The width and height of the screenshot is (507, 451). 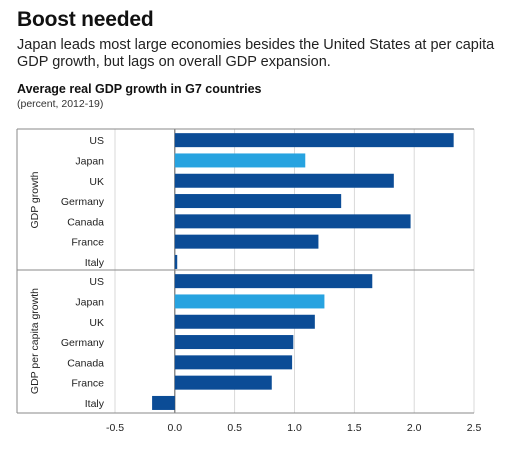 I want to click on chart-subtitle: (percent, 2012-19), so click(x=60, y=104).